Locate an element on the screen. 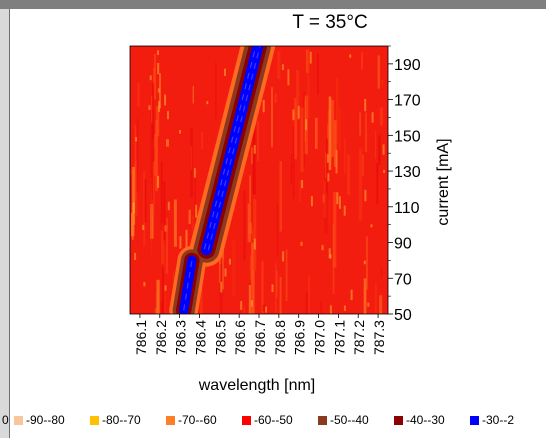 This screenshot has width=546, height=438. legend-label: -70--60 is located at coordinates (197, 420).